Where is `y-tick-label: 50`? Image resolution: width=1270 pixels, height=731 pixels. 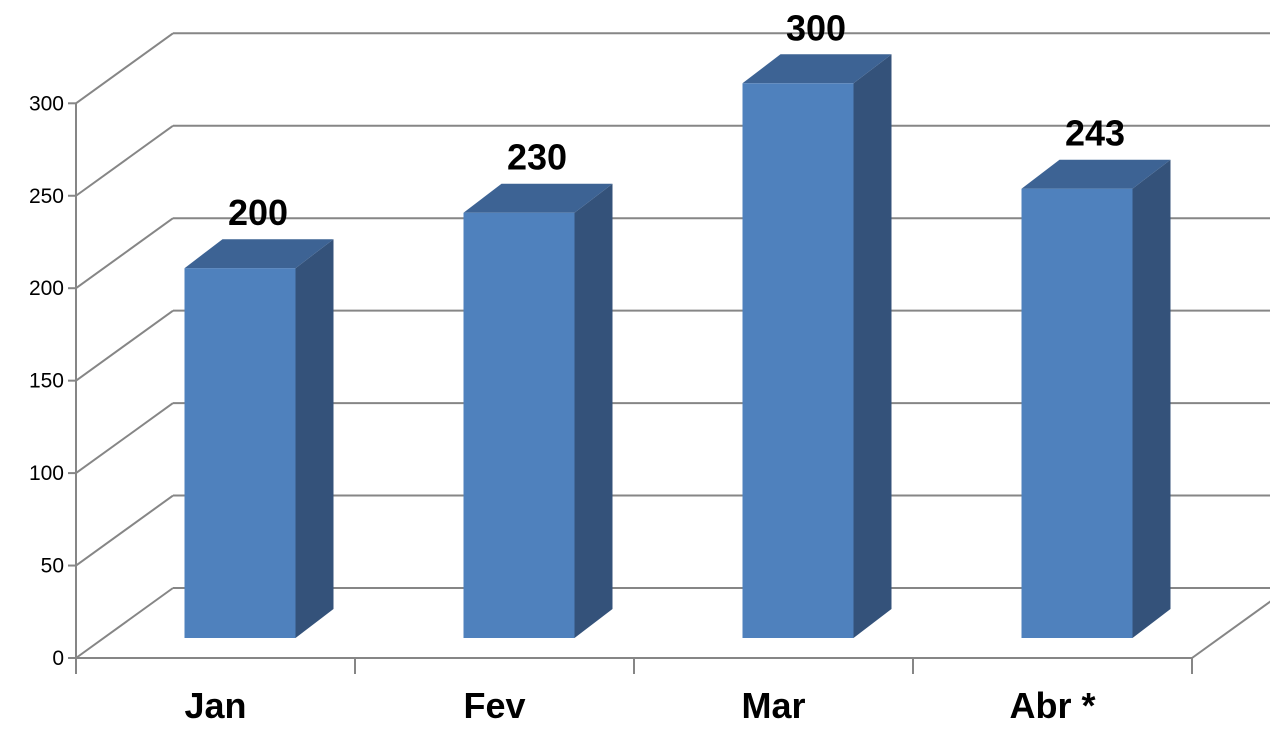
y-tick-label: 50 is located at coordinates (52, 566).